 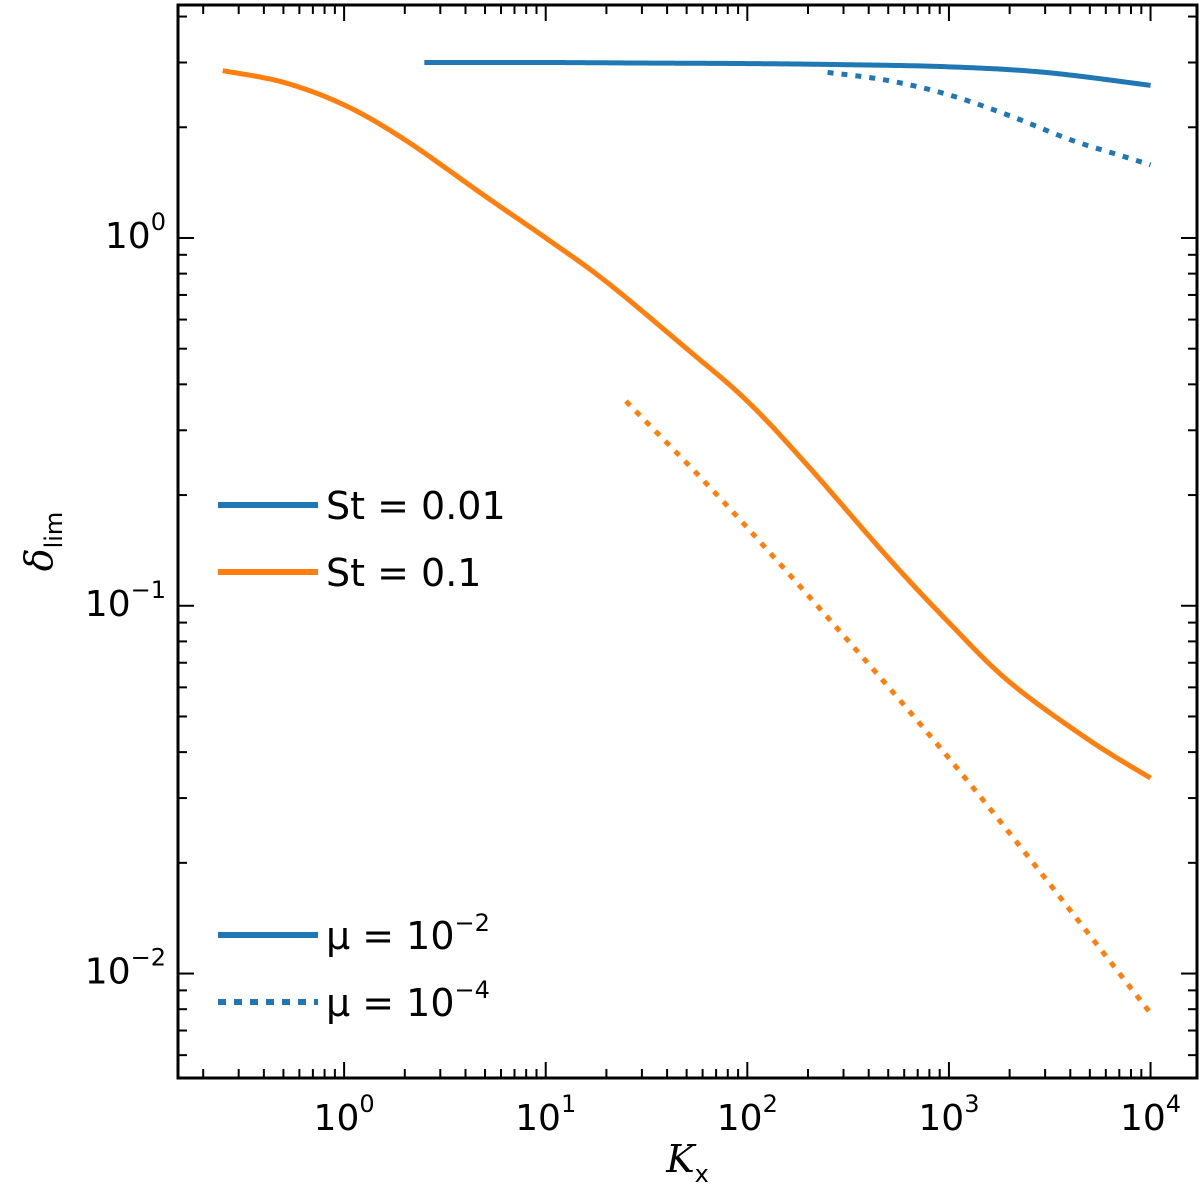 I want to click on x-axis-label-sub: x, so click(x=702, y=1174).